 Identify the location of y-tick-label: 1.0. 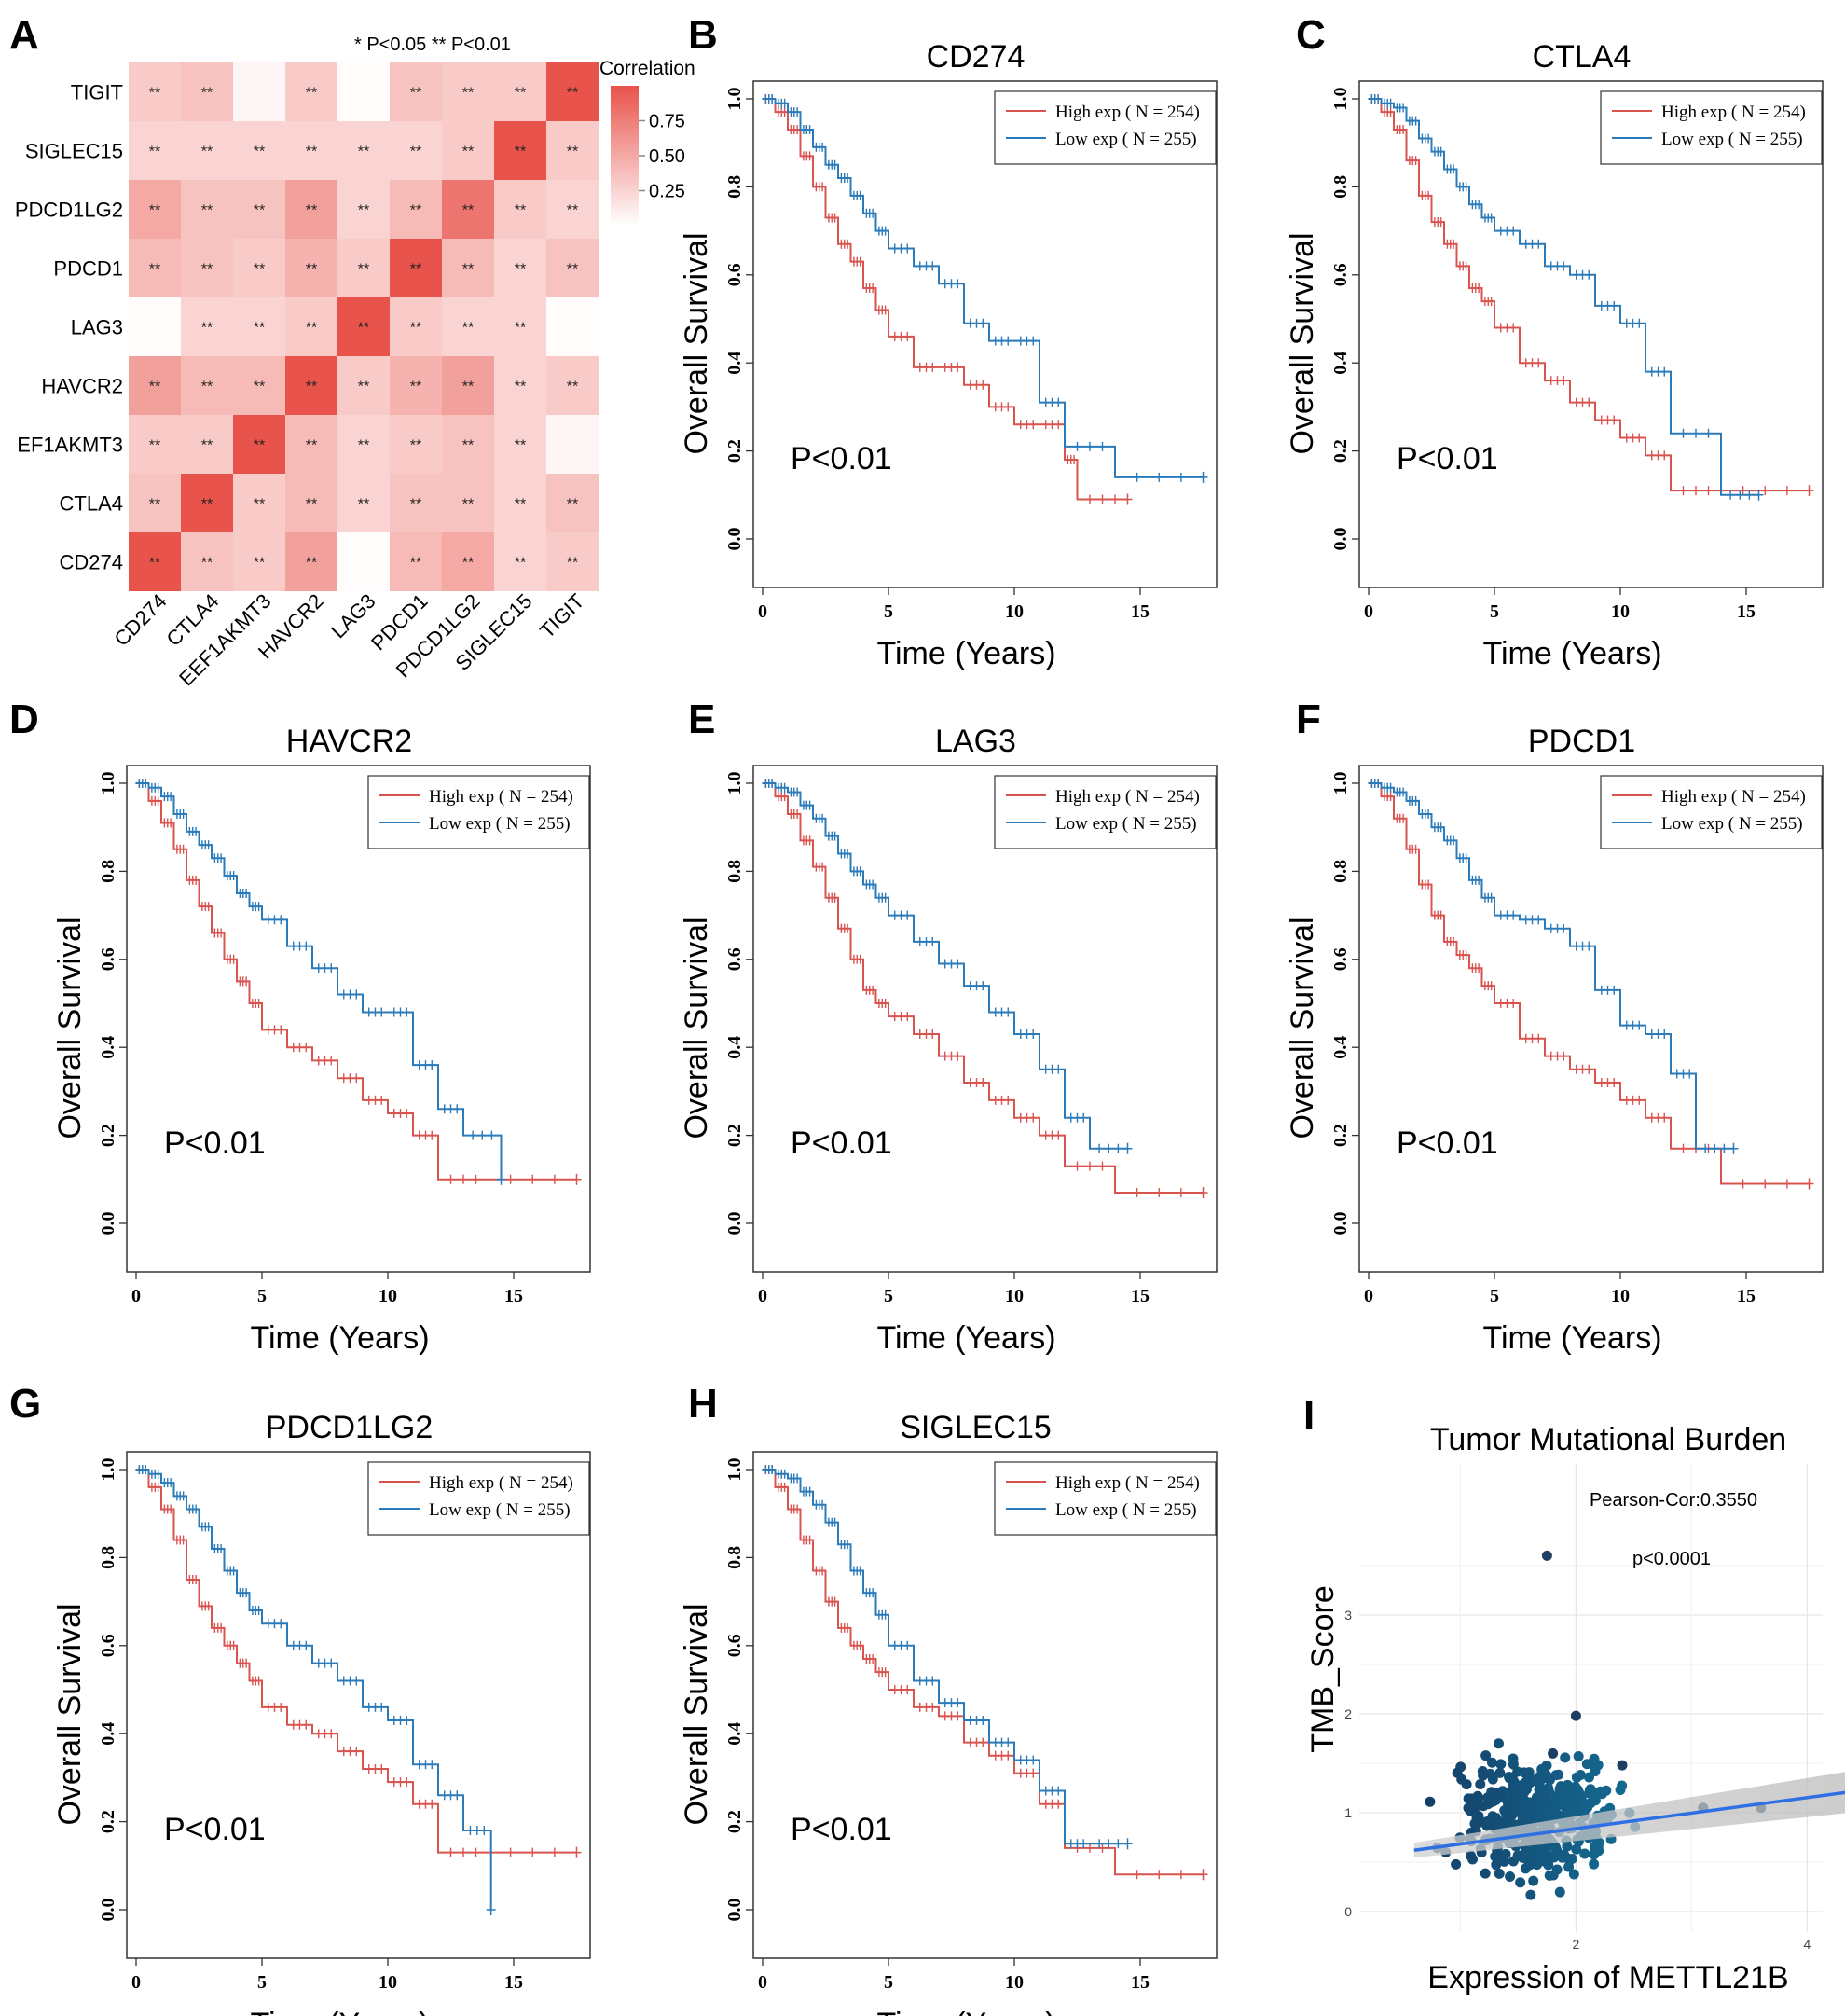
(734, 100).